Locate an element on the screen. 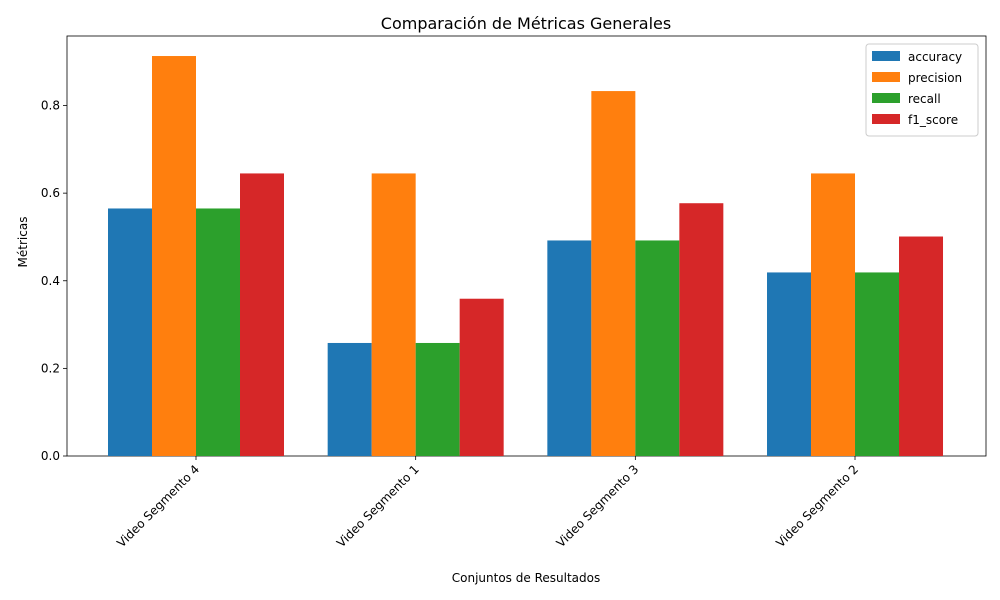 This screenshot has height=600, width=1000. x-tick-label: Video Segmento 2 is located at coordinates (817, 506).